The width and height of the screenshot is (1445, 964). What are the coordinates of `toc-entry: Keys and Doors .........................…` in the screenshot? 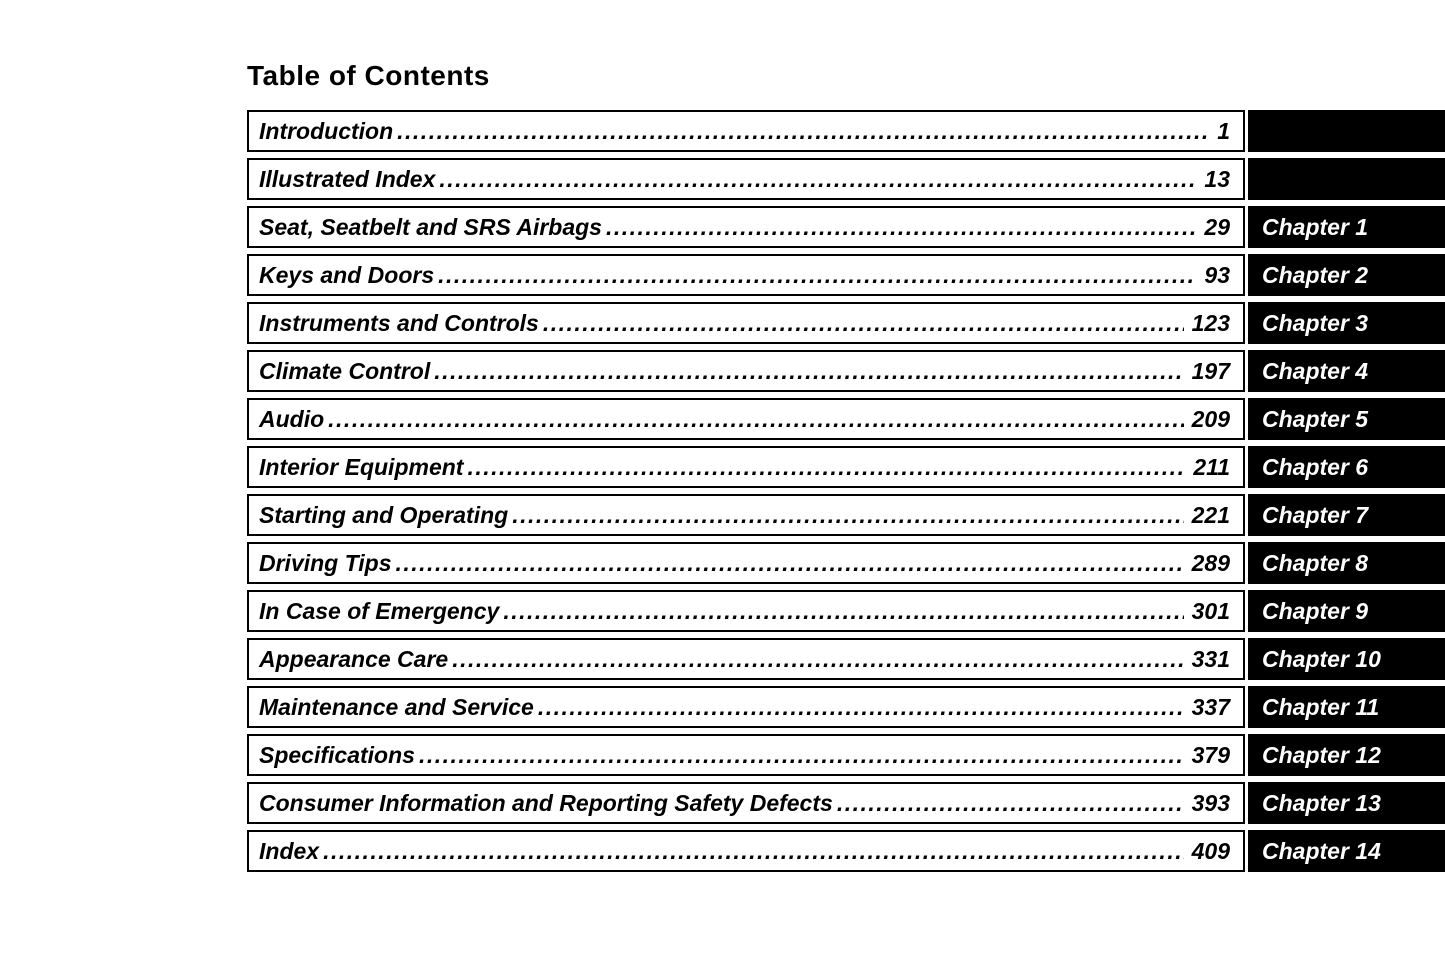 It's located at (746, 275).